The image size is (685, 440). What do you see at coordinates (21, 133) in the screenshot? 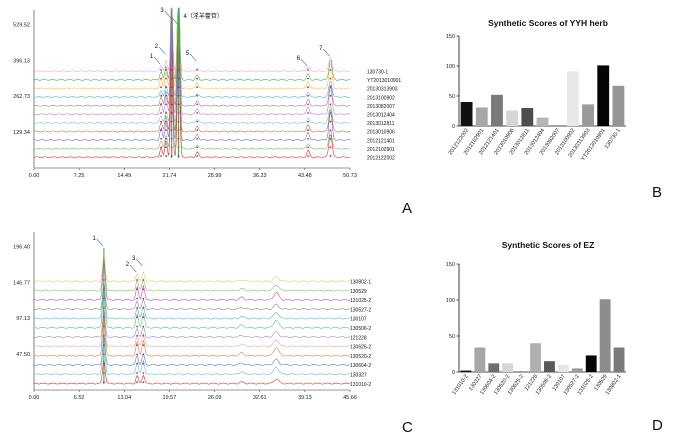
I see `y-tick-label: 129.34` at bounding box center [21, 133].